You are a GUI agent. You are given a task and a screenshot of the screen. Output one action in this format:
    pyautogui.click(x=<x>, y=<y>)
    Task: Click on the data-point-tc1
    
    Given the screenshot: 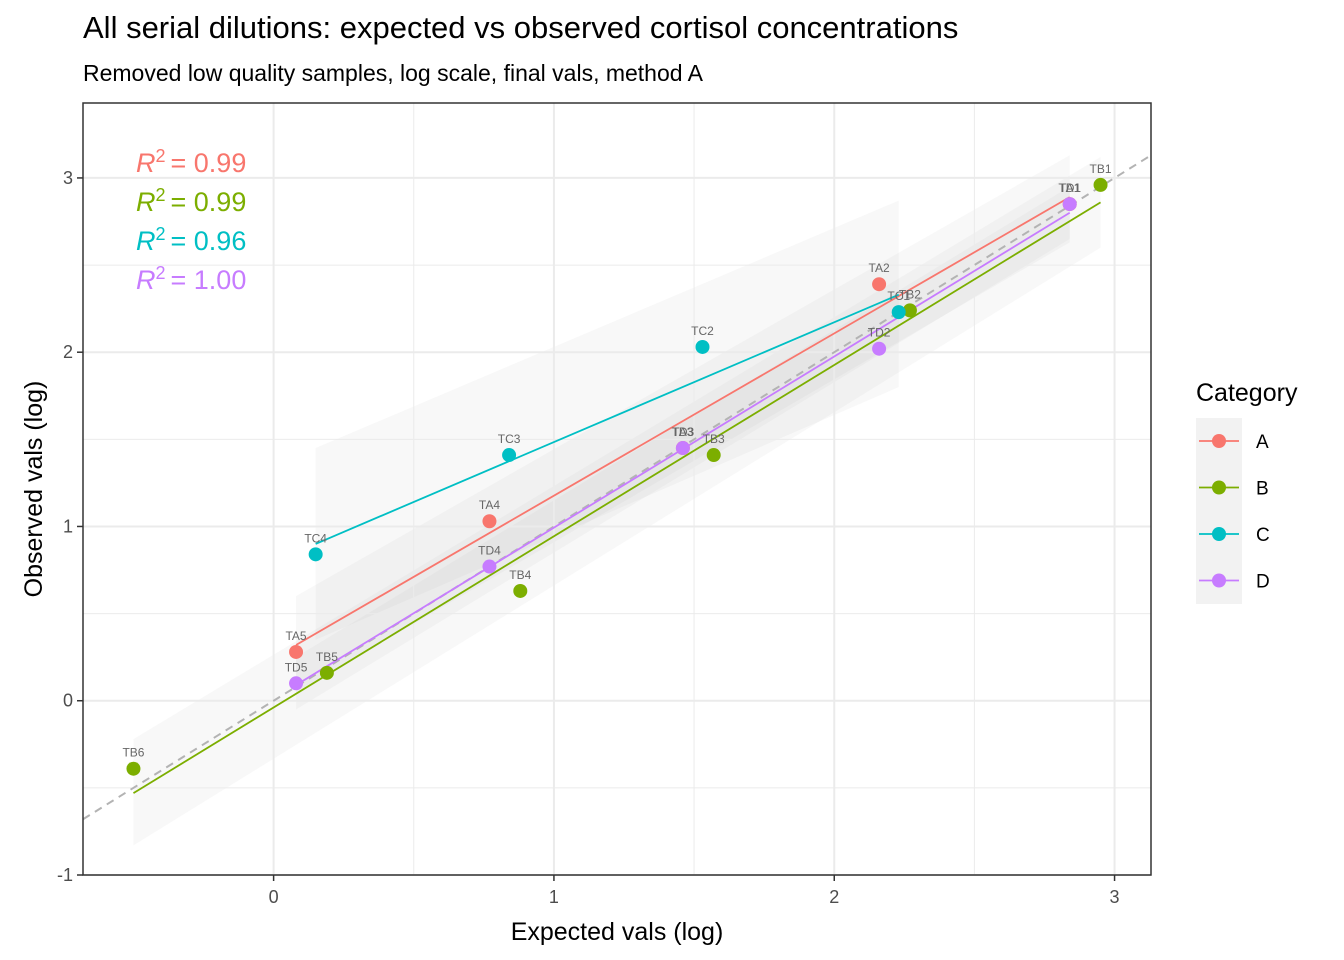 What is the action you would take?
    pyautogui.click(x=898, y=312)
    